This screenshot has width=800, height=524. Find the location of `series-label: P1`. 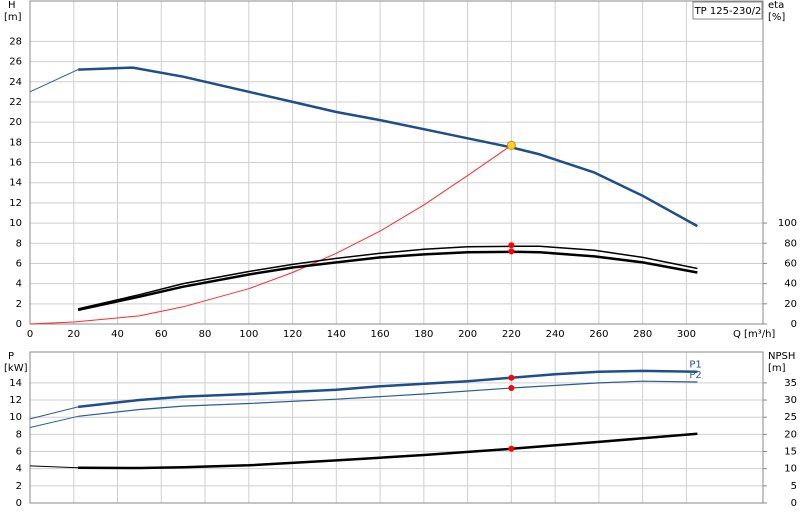

series-label: P1 is located at coordinates (695, 365).